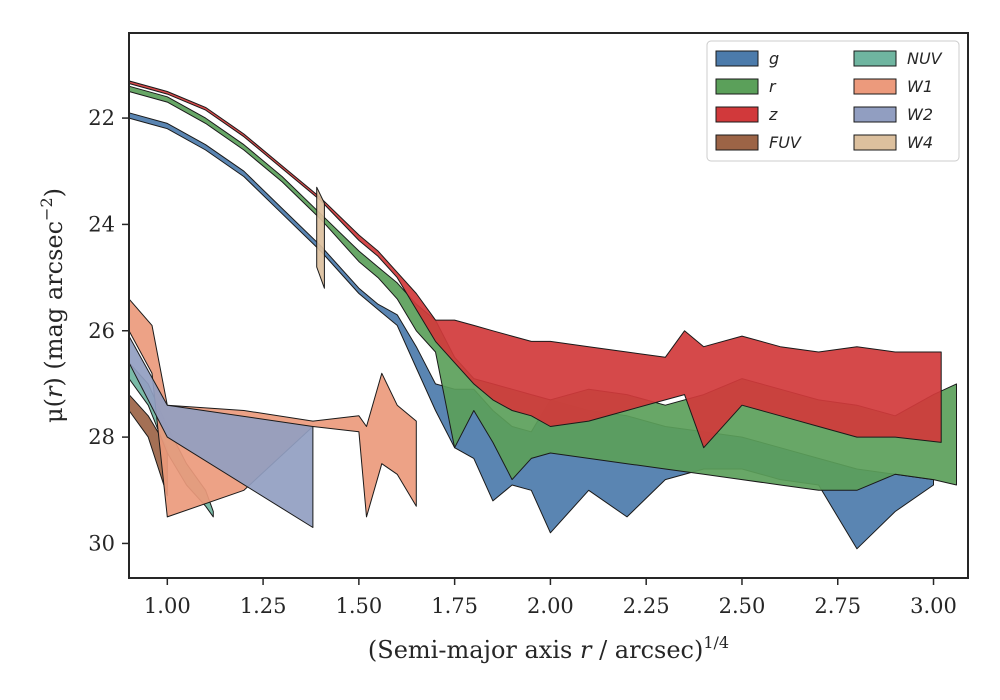 The height and width of the screenshot is (700, 1000). I want to click on y-tick-label: 24, so click(101, 224).